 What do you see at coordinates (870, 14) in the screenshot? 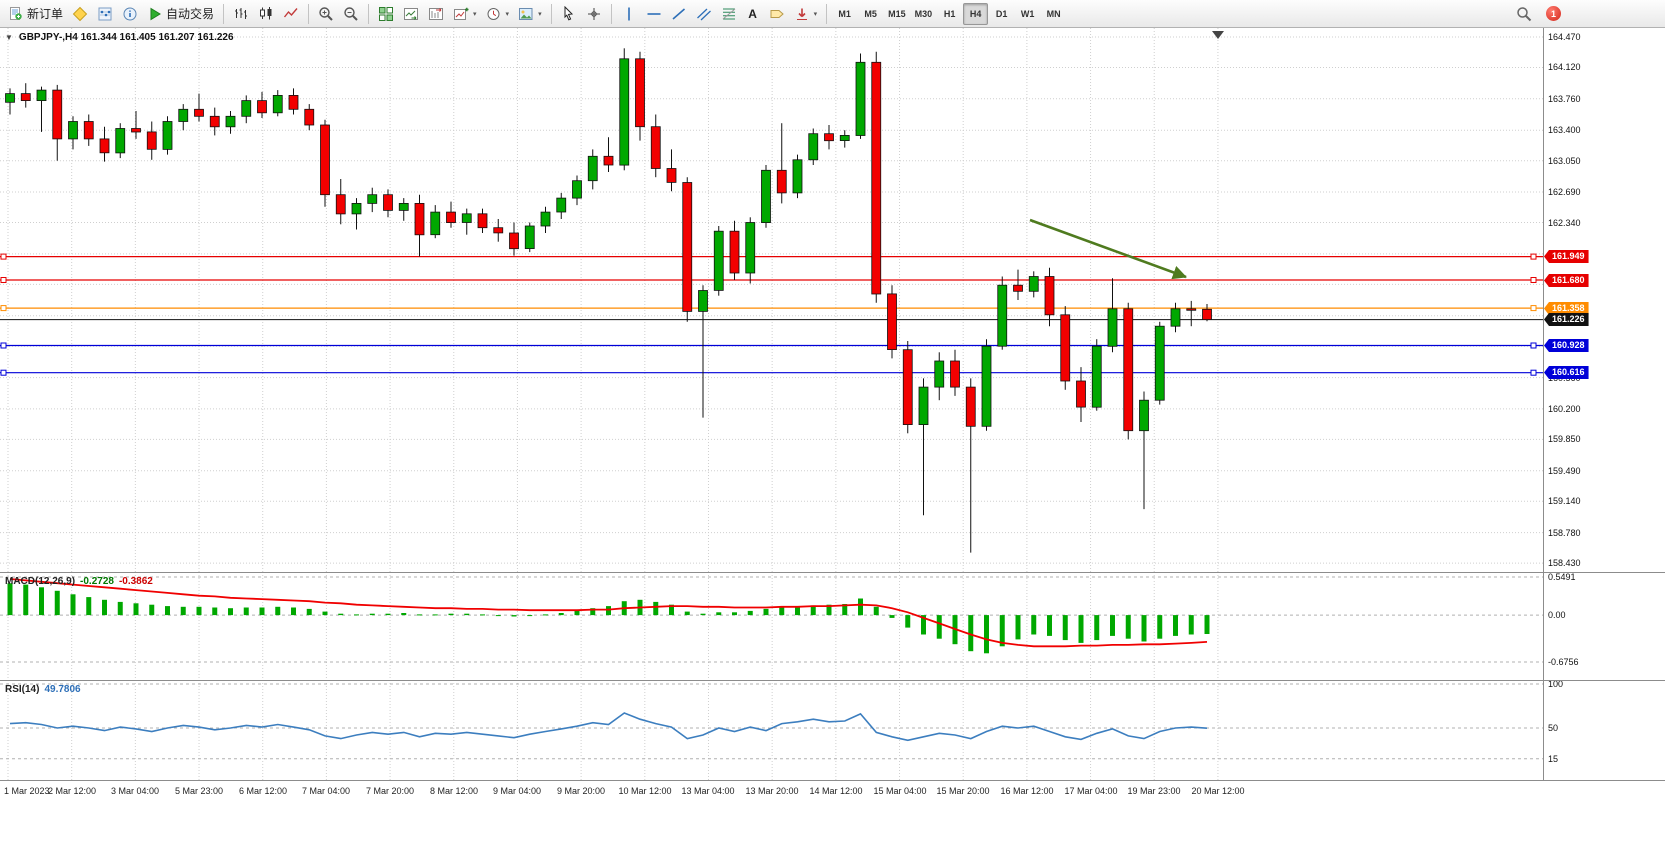
I see `timeframe-button-M5: M5` at bounding box center [870, 14].